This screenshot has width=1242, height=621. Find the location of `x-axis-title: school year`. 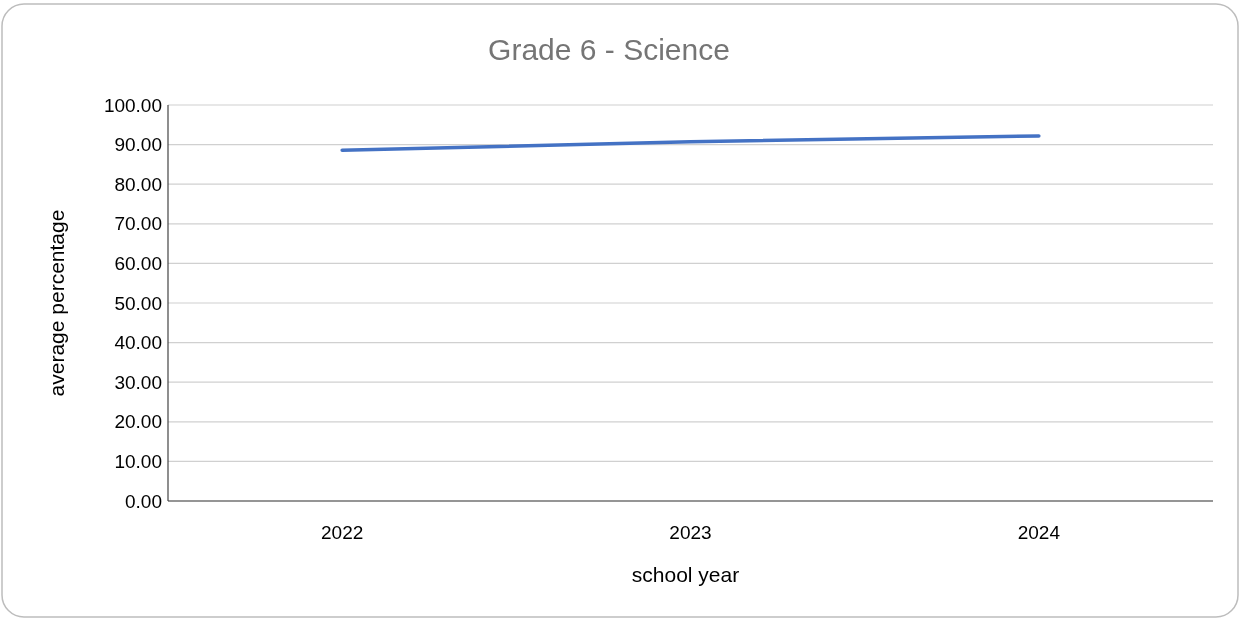

x-axis-title: school year is located at coordinates (685, 574).